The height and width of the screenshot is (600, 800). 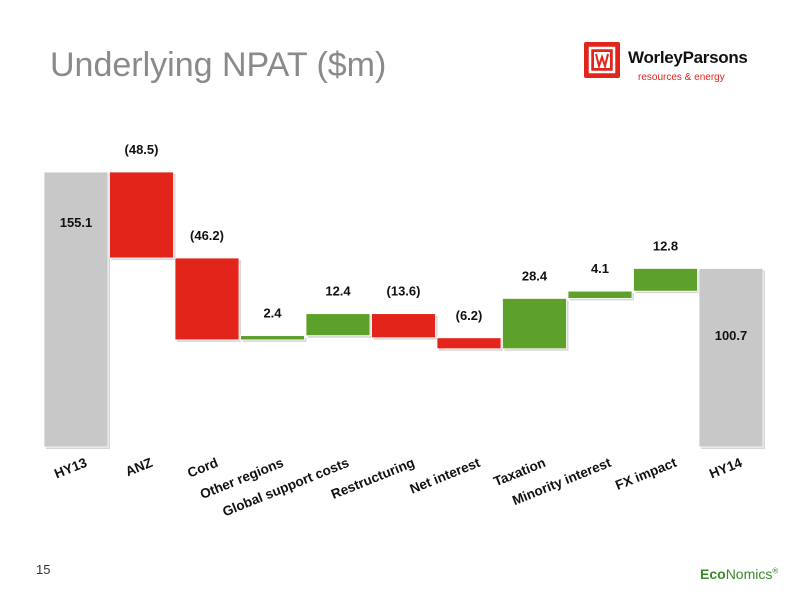 I want to click on bar-anz, so click(x=141, y=215).